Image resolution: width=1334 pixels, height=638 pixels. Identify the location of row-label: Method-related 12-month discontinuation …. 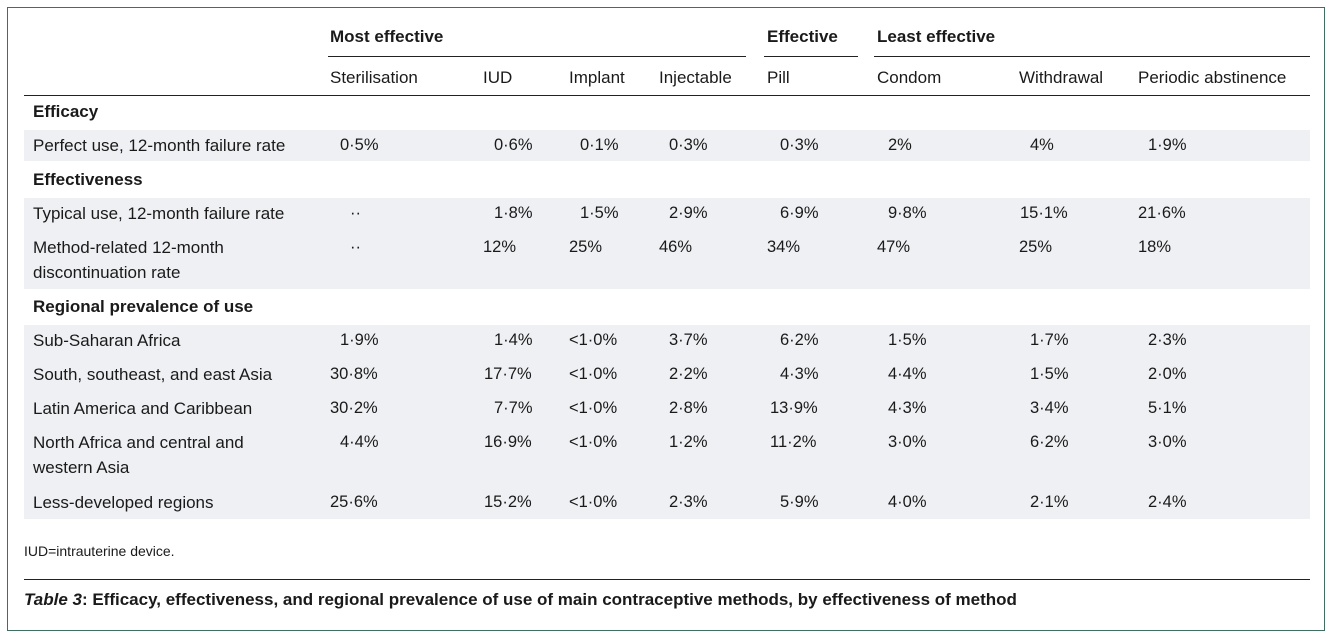
(128, 260).